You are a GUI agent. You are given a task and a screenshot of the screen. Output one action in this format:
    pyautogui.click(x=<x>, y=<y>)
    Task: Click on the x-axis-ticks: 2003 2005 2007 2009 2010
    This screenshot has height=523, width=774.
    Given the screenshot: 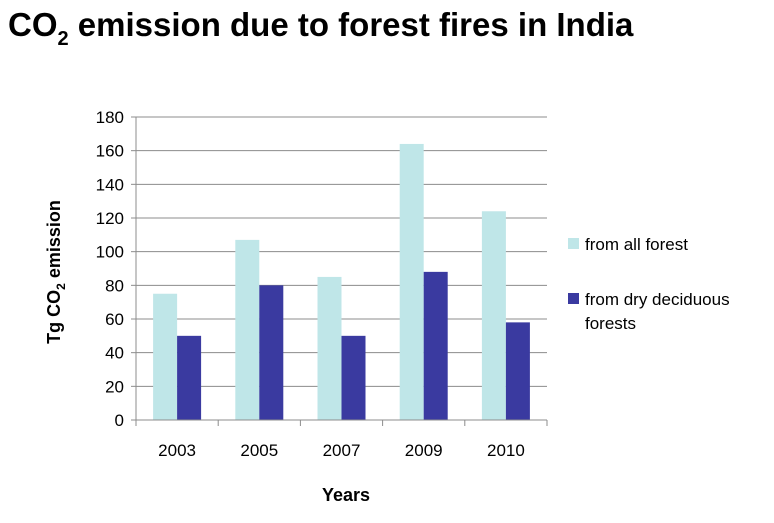 What is the action you would take?
    pyautogui.click(x=341, y=440)
    